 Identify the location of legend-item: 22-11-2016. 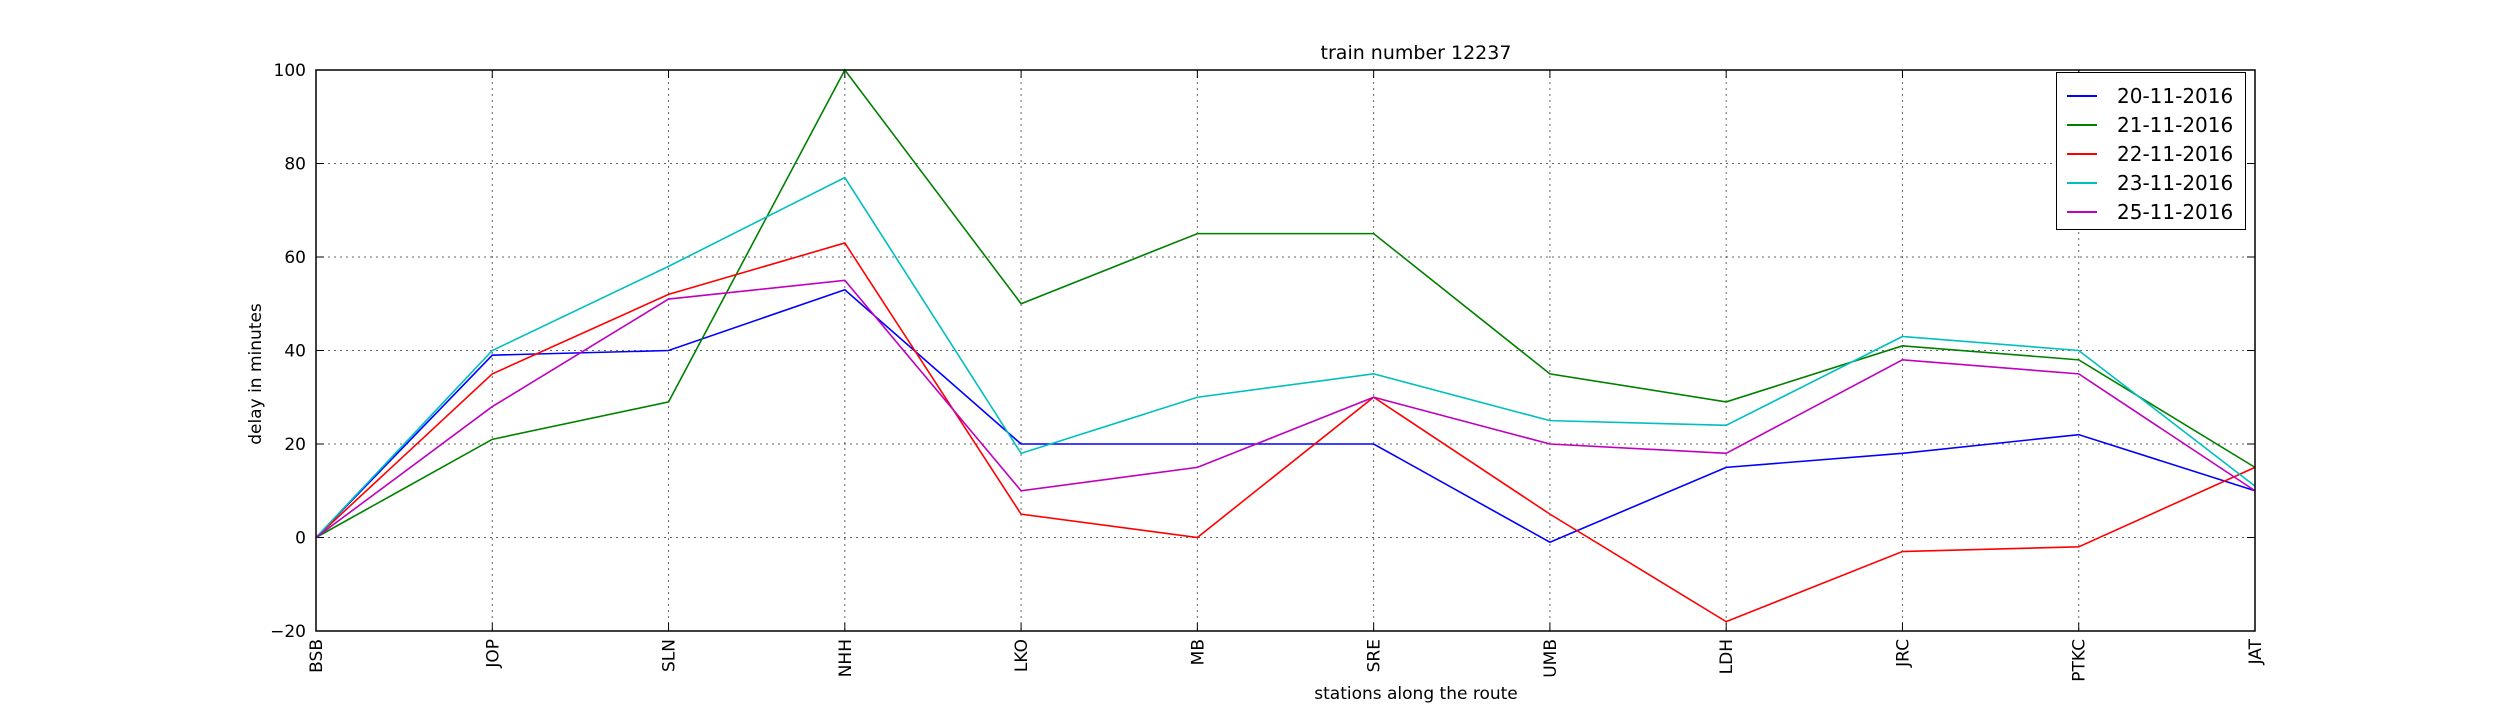
(2151, 153).